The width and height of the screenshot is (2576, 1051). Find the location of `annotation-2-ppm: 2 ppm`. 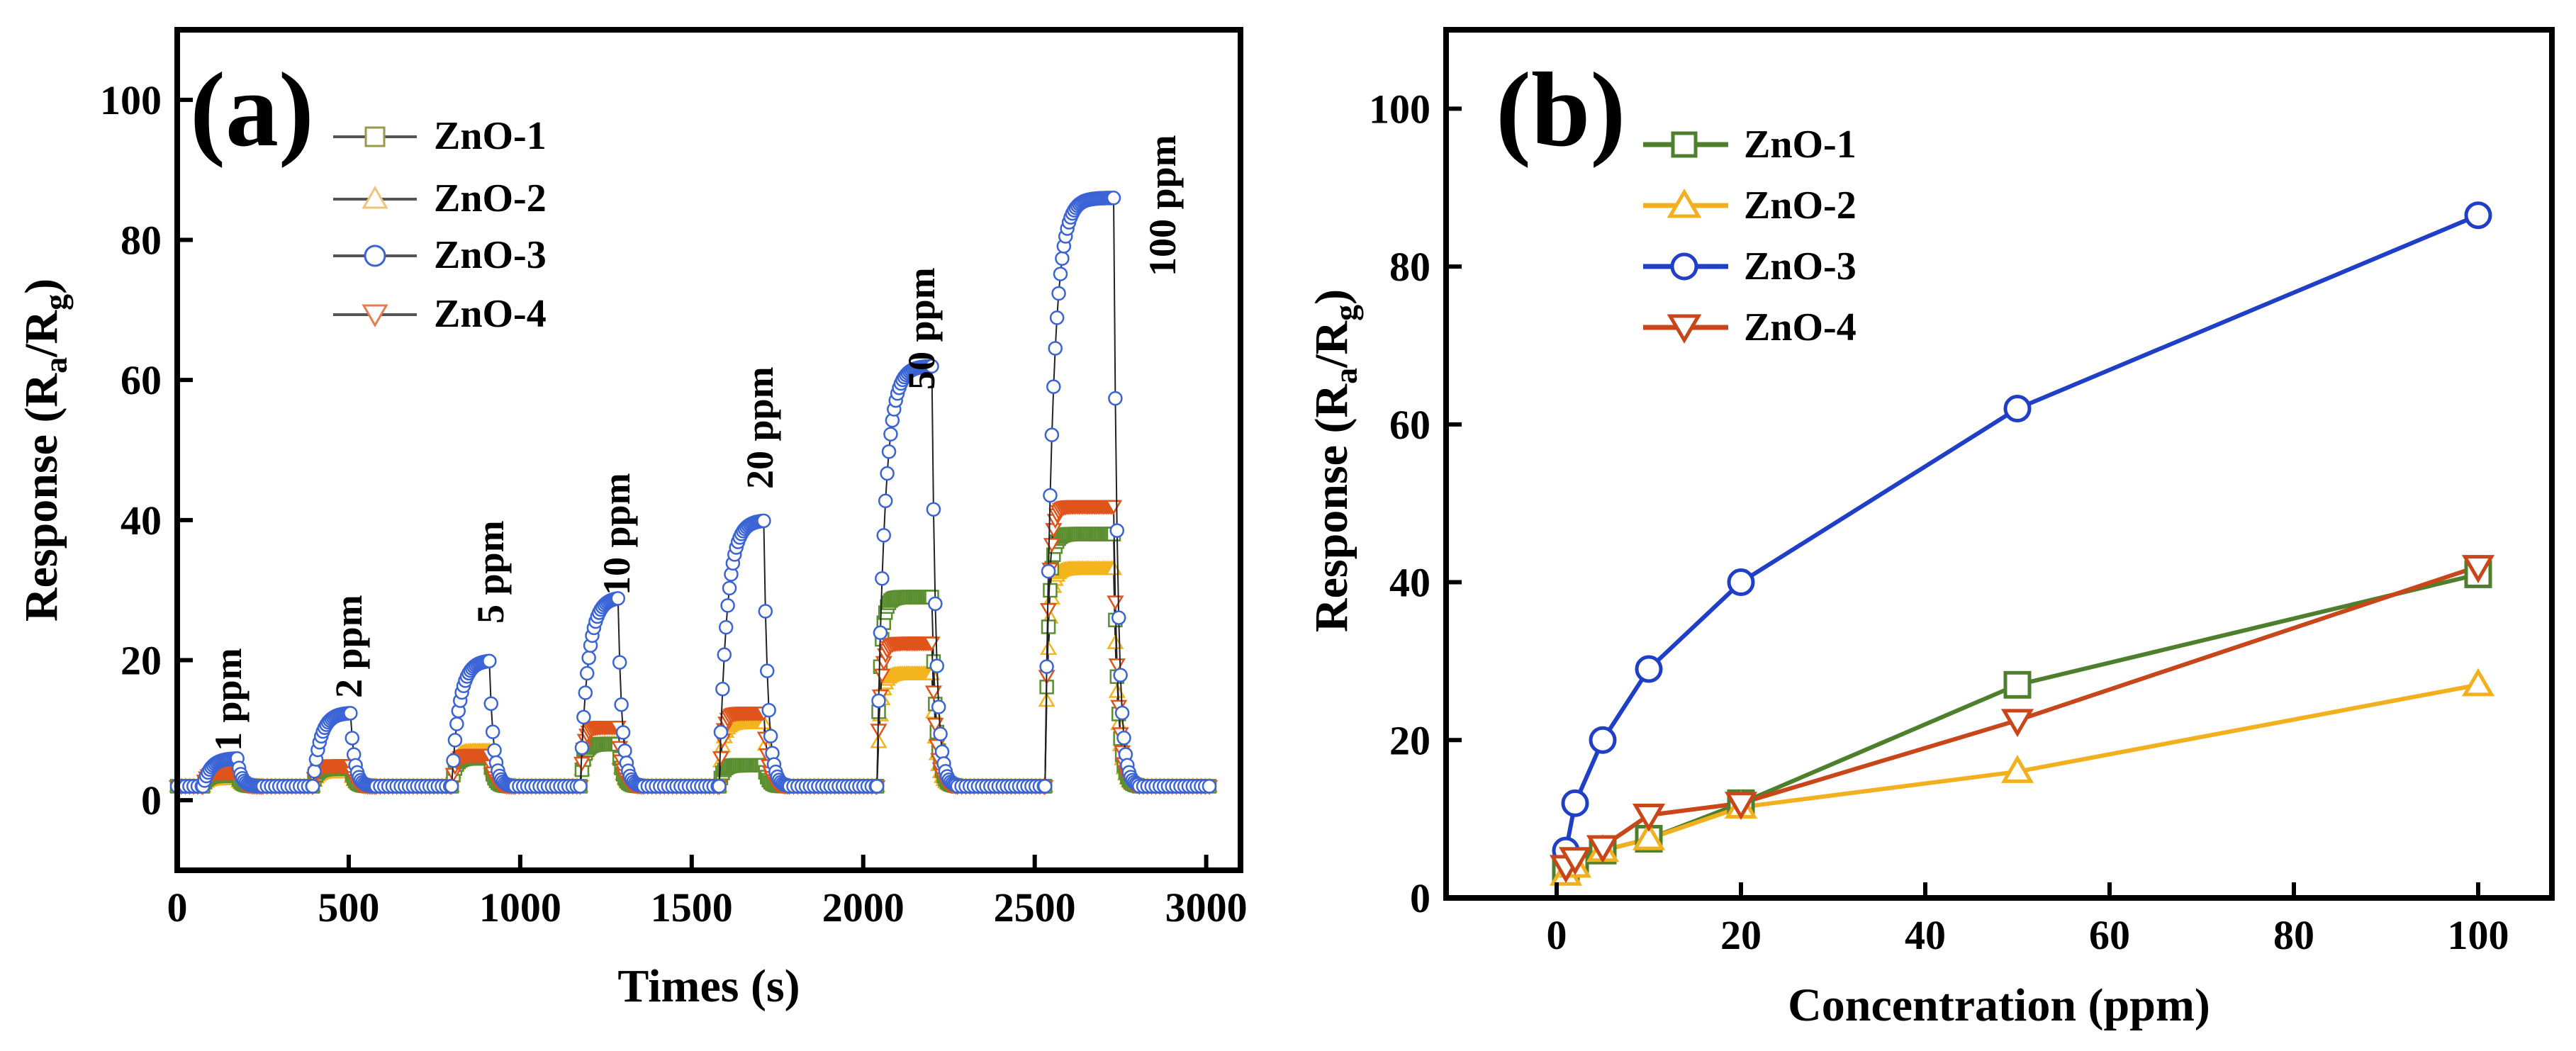

annotation-2-ppm: 2 ppm is located at coordinates (349, 646).